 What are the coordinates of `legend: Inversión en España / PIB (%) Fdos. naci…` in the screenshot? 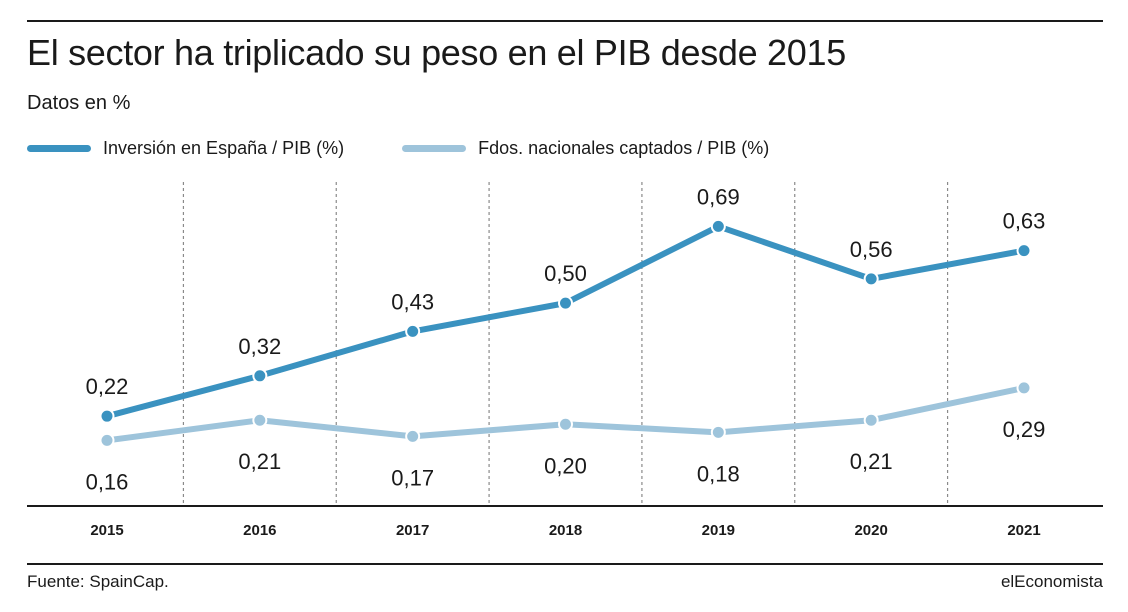 It's located at (398, 148).